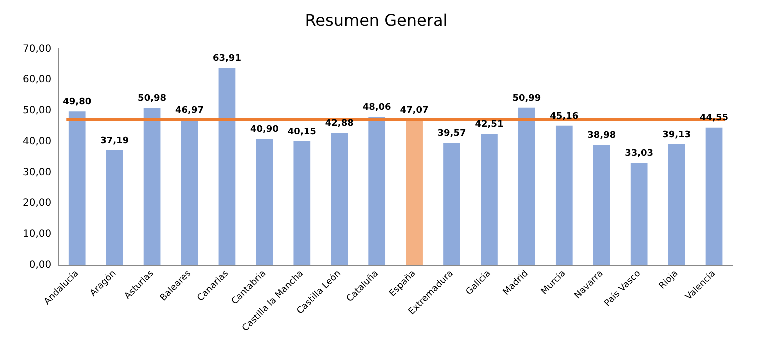 Image resolution: width=758 pixels, height=337 pixels. Describe the element at coordinates (602, 135) in the screenshot. I see `data-label: 38,98` at that location.